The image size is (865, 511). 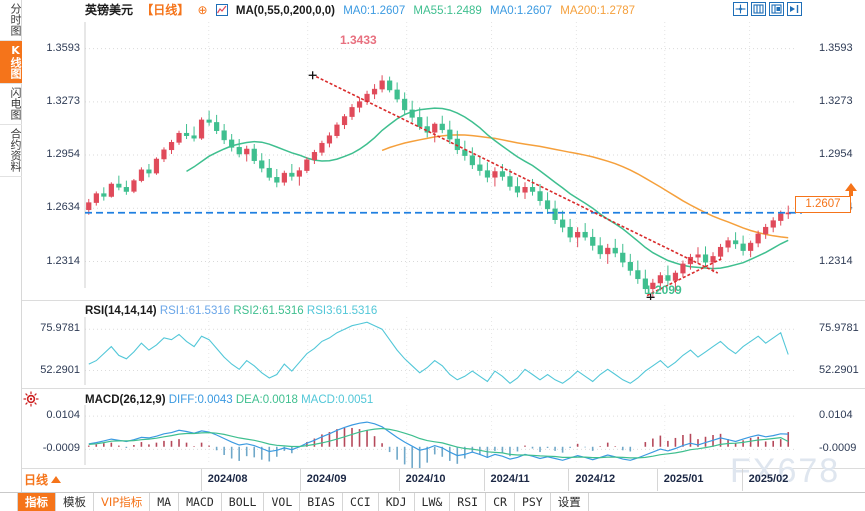 What do you see at coordinates (122, 502) in the screenshot?
I see `bottombar-vip-indicators: VIP指标` at bounding box center [122, 502].